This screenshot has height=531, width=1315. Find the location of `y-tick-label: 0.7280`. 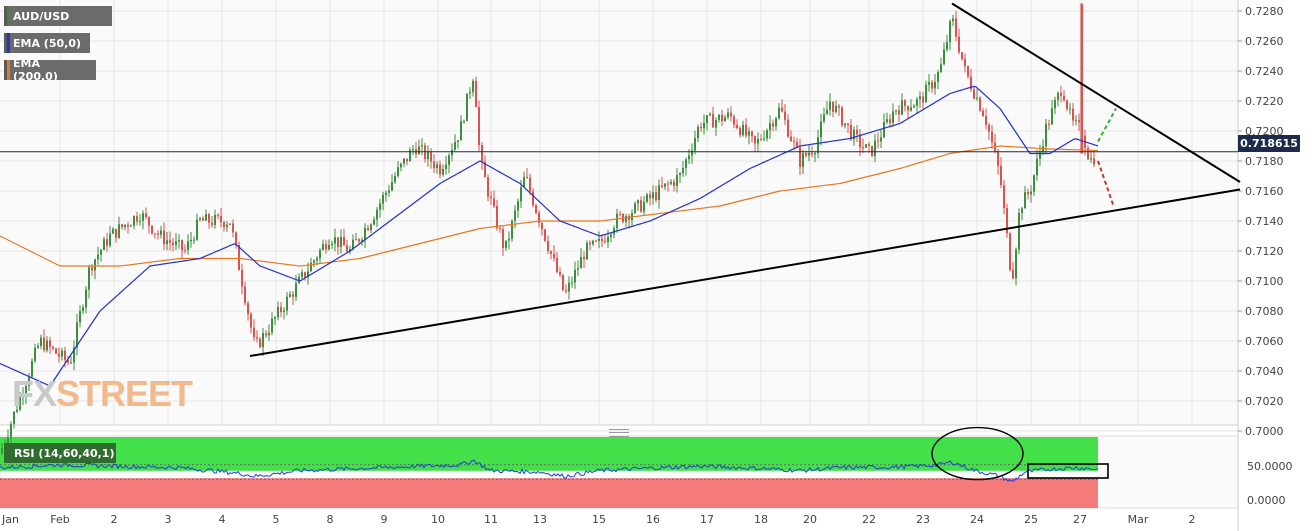

y-tick-label: 0.7280 is located at coordinates (1264, 11).